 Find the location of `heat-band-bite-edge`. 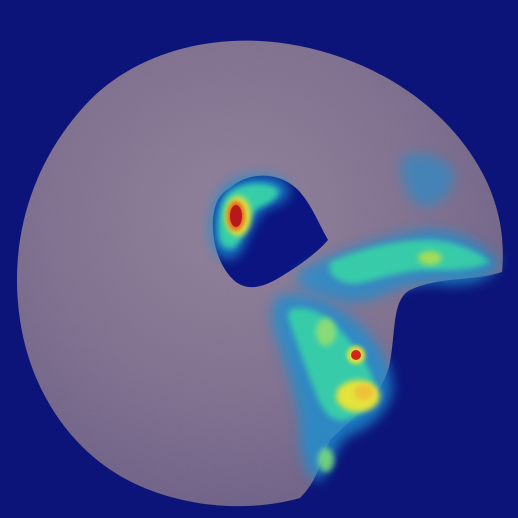

heat-band-bite-edge is located at coordinates (398, 227).